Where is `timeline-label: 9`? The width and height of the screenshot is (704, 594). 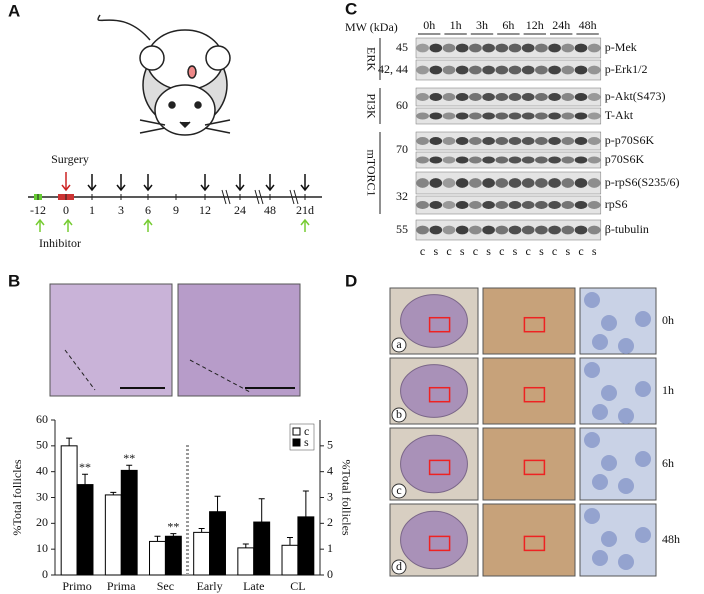
timeline-label: 9 is located at coordinates (176, 210).